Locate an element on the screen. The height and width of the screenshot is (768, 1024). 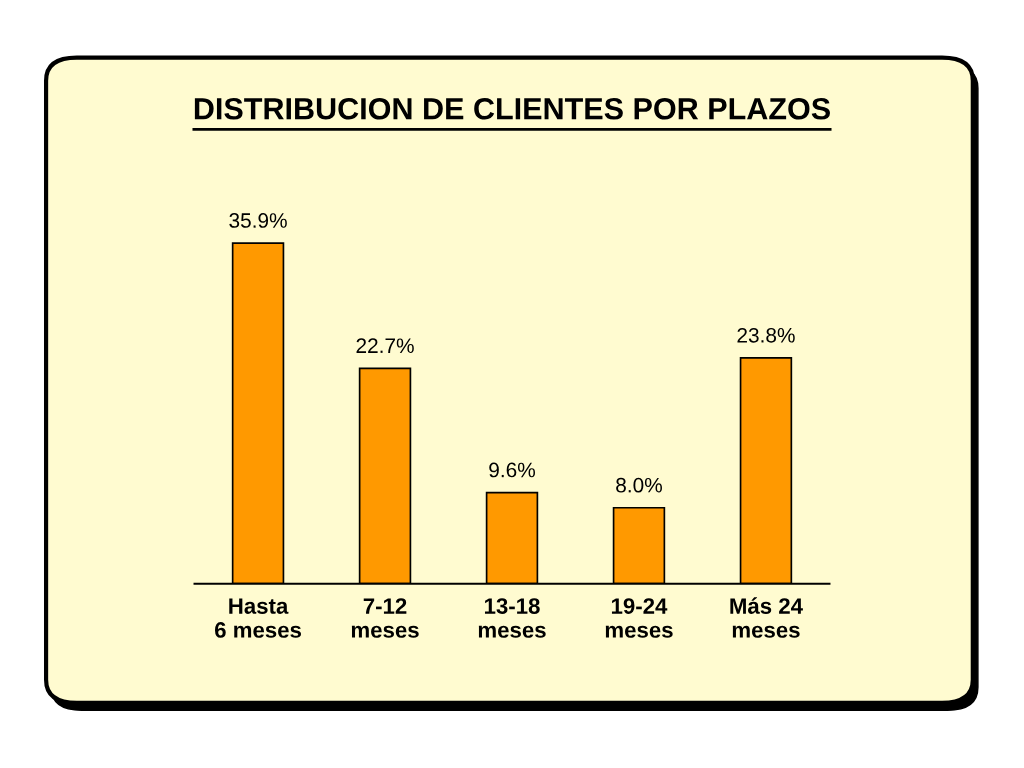
data-label: 8.0% is located at coordinates (639, 485).